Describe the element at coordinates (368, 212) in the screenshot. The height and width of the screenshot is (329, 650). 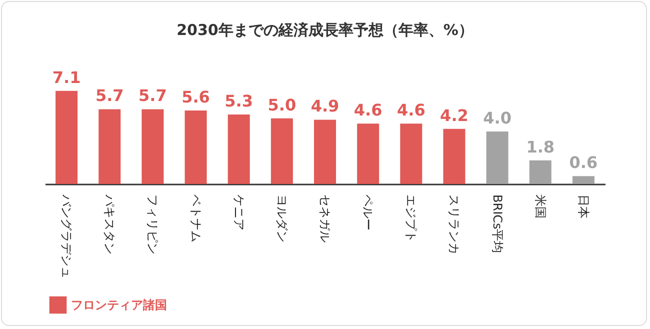
I see `x-tick-label: ペルー` at that location.